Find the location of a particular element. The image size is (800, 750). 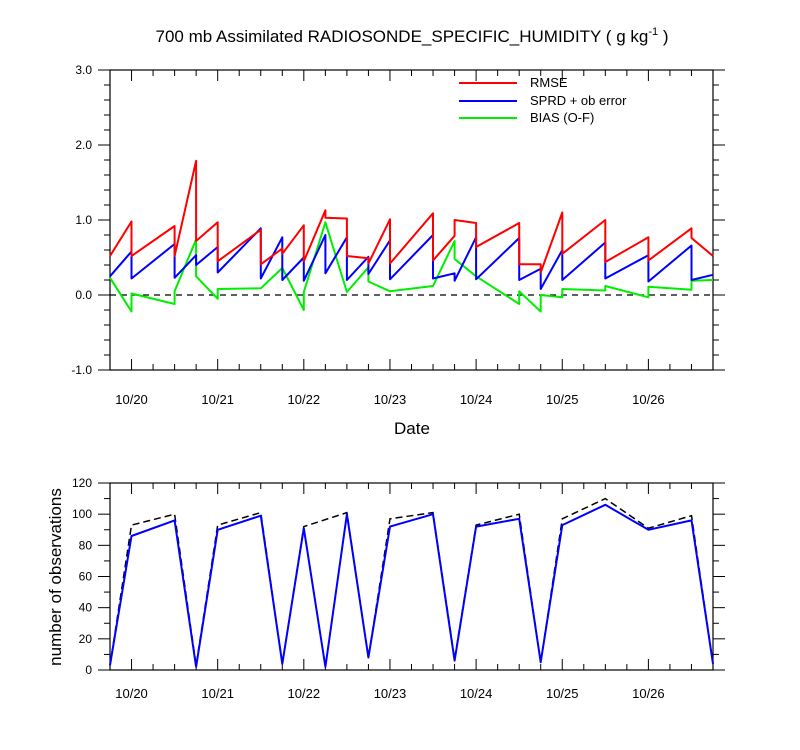

bottom-y-tick-labels: 120 100 80 60 40 20 0 is located at coordinates (82, 576).